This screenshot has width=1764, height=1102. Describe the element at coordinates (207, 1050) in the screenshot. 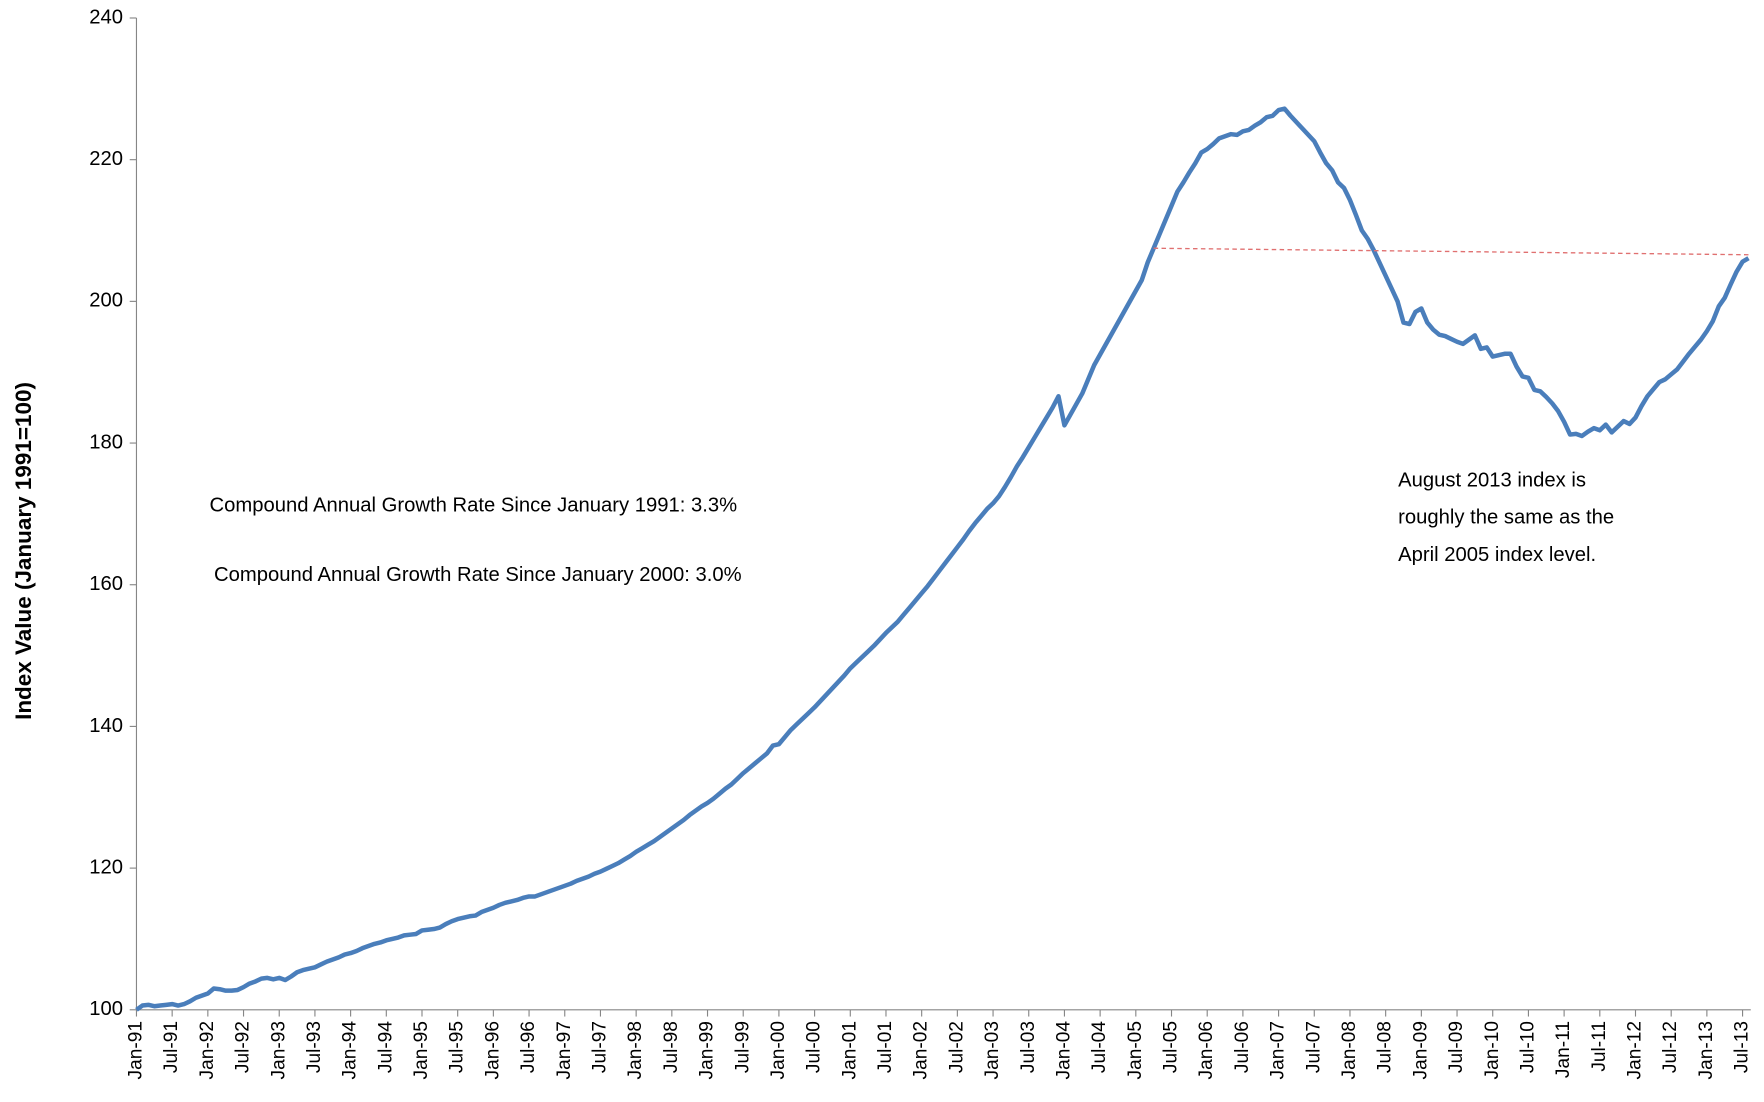

I see `x-tick-label: Jan-92` at that location.